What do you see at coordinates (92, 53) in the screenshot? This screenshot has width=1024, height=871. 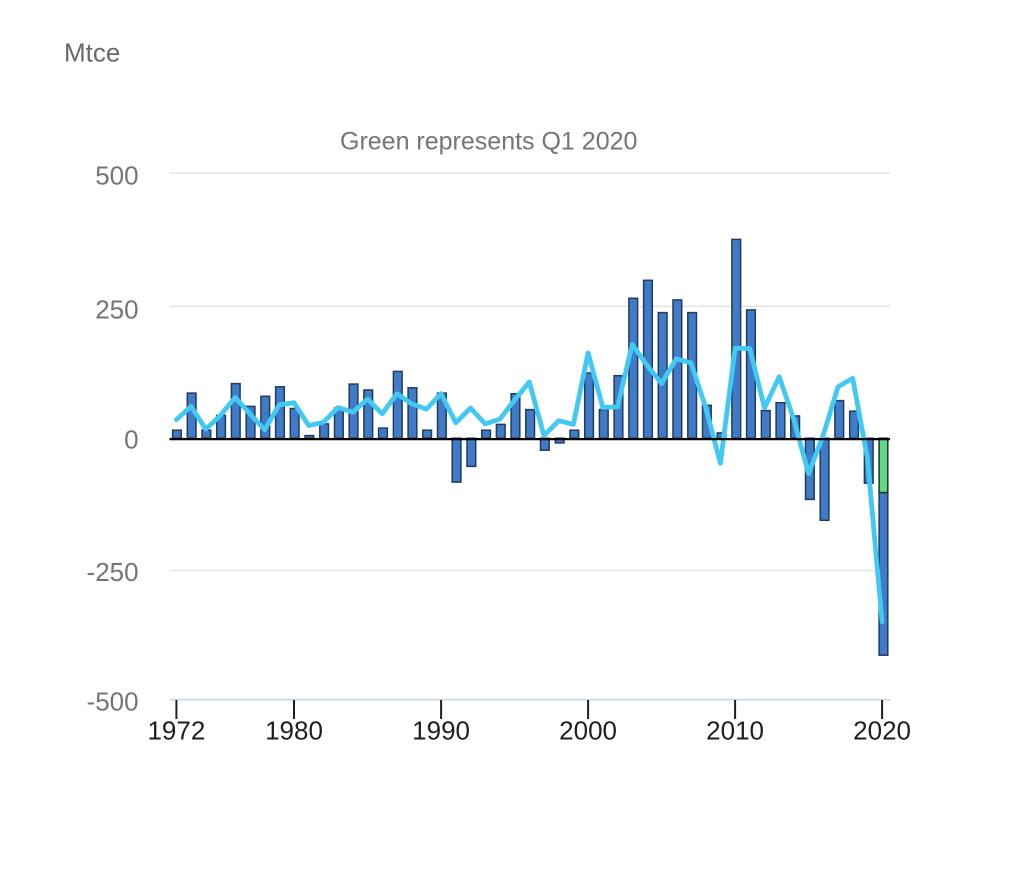 I see `svg-text: Mtce` at bounding box center [92, 53].